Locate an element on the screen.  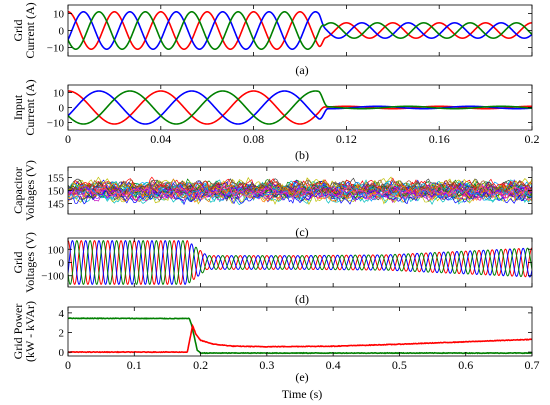
y-axis-label: InputCurrent (A) is located at coordinates (24, 107).